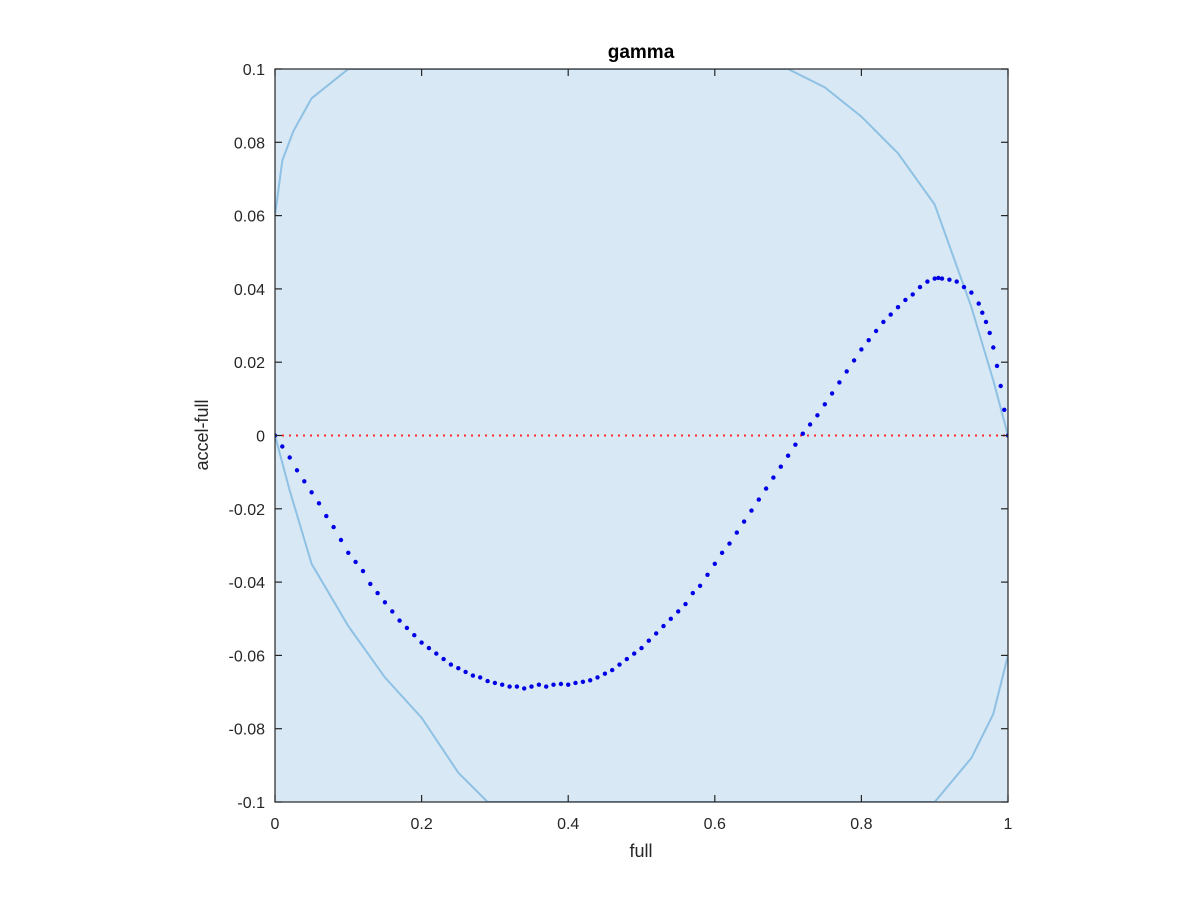 The width and height of the screenshot is (1200, 900). I want to click on x-tick-label: 0.8, so click(861, 824).